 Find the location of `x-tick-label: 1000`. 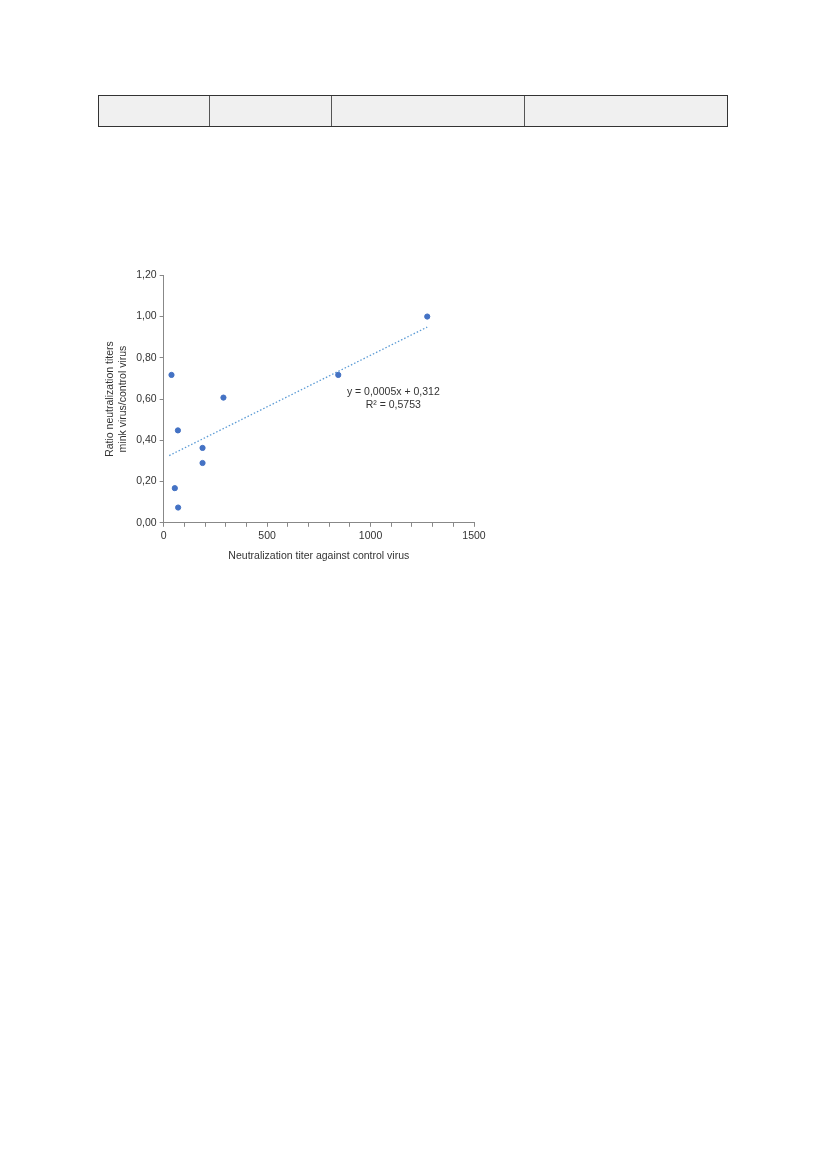

x-tick-label: 1000 is located at coordinates (370, 534).